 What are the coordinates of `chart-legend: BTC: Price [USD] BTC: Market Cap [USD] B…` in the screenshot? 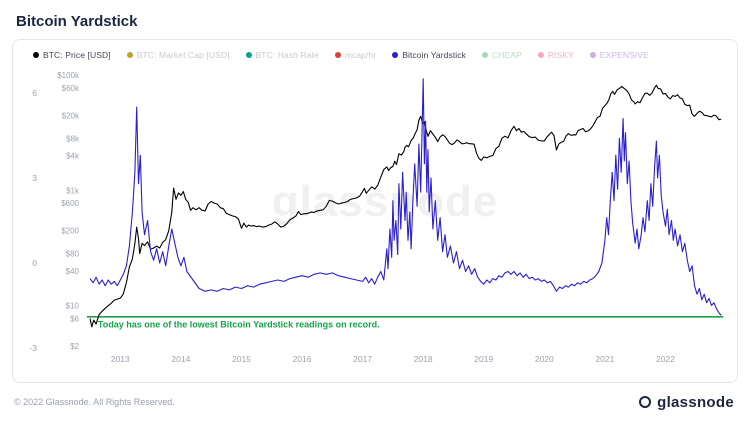 It's located at (375, 51).